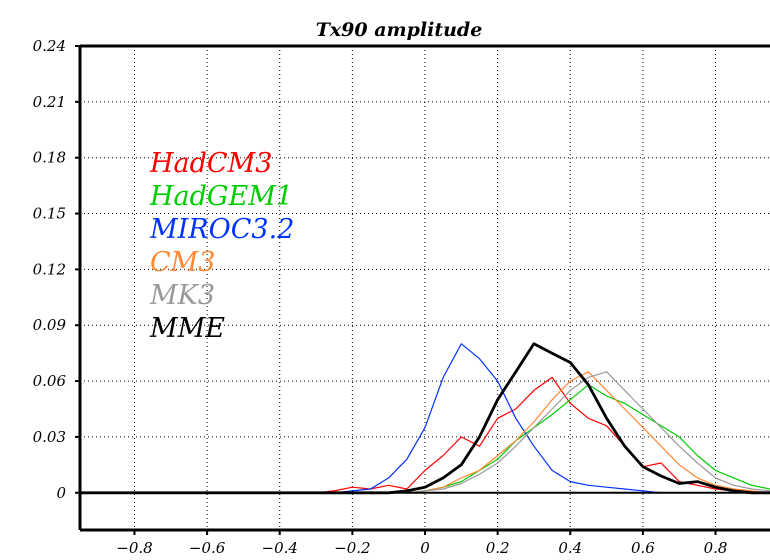 The image size is (770, 560). What do you see at coordinates (134, 548) in the screenshot?
I see `x-tick-label-0: −0.8` at bounding box center [134, 548].